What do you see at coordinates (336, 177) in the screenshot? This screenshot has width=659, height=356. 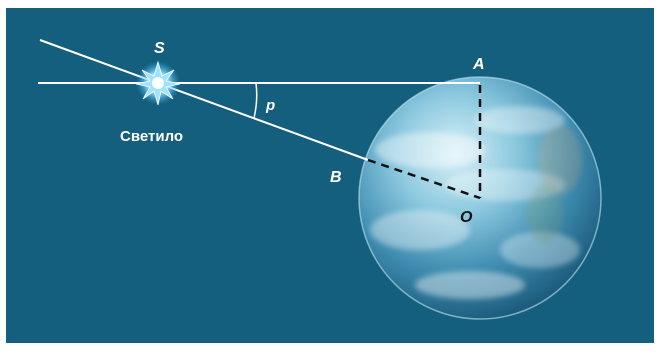 I see `label-b: B` at bounding box center [336, 177].